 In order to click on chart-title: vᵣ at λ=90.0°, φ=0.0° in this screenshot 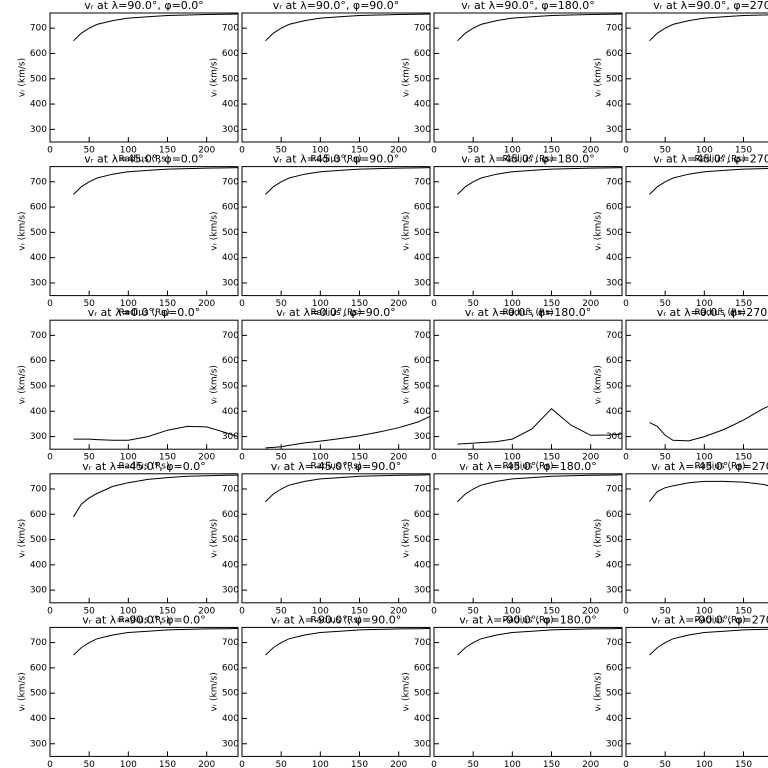, I will do `click(144, 6)`.